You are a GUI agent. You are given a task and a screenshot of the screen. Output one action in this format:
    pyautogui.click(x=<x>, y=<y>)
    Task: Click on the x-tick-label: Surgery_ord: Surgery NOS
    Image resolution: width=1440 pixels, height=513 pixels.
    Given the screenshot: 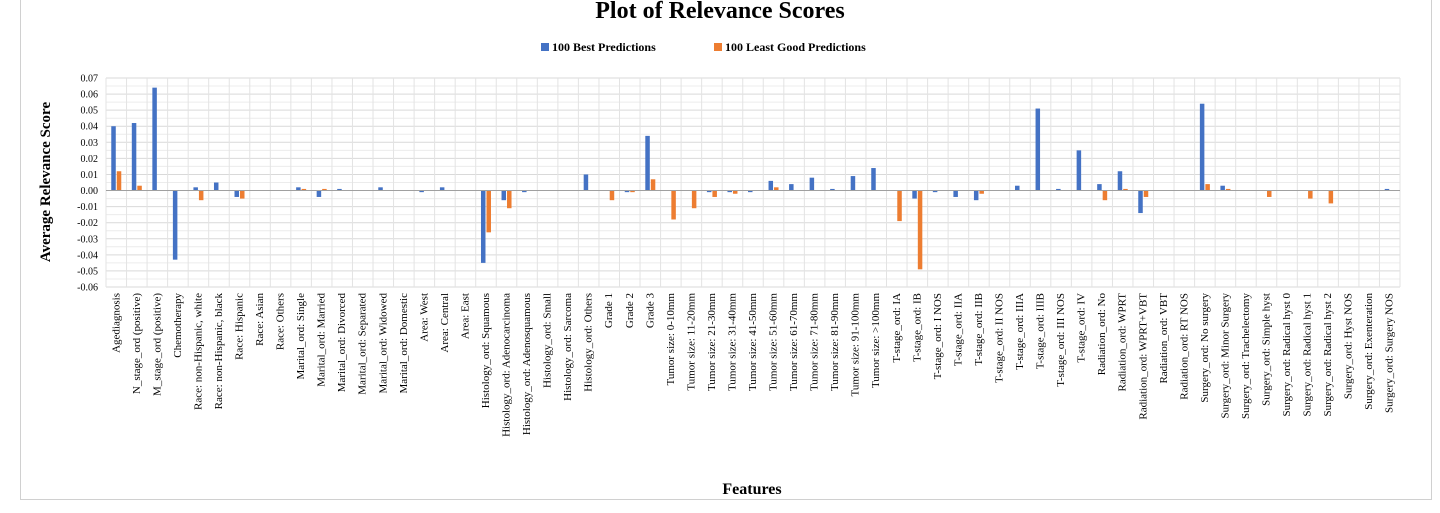 What is the action you would take?
    pyautogui.click(x=1390, y=353)
    